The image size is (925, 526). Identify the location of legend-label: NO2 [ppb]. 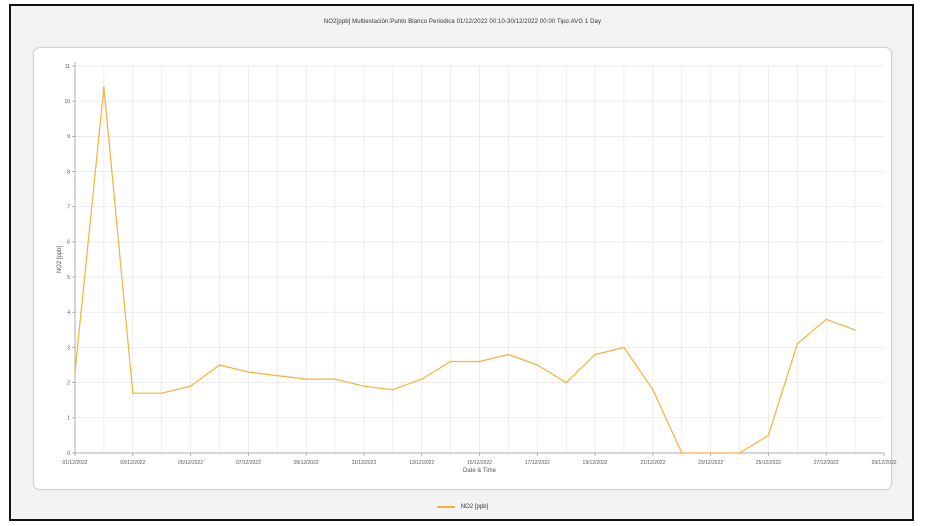
(474, 507).